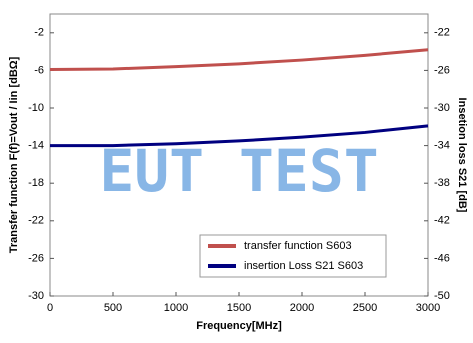  Describe the element at coordinates (239, 308) in the screenshot. I see `x-tick-label: 1500` at that location.